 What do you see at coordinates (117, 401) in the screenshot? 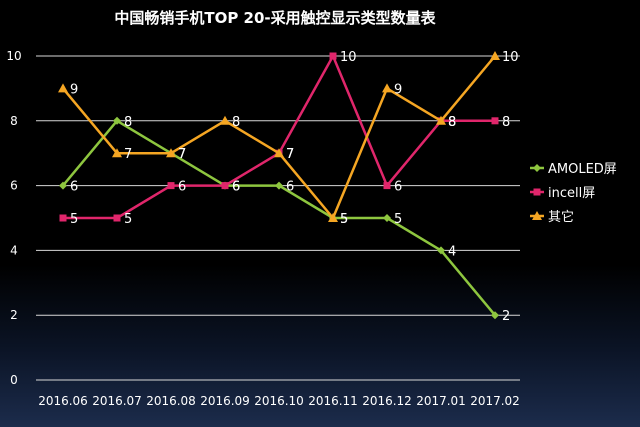
I see `x-tick-label: 2016.07` at bounding box center [117, 401].